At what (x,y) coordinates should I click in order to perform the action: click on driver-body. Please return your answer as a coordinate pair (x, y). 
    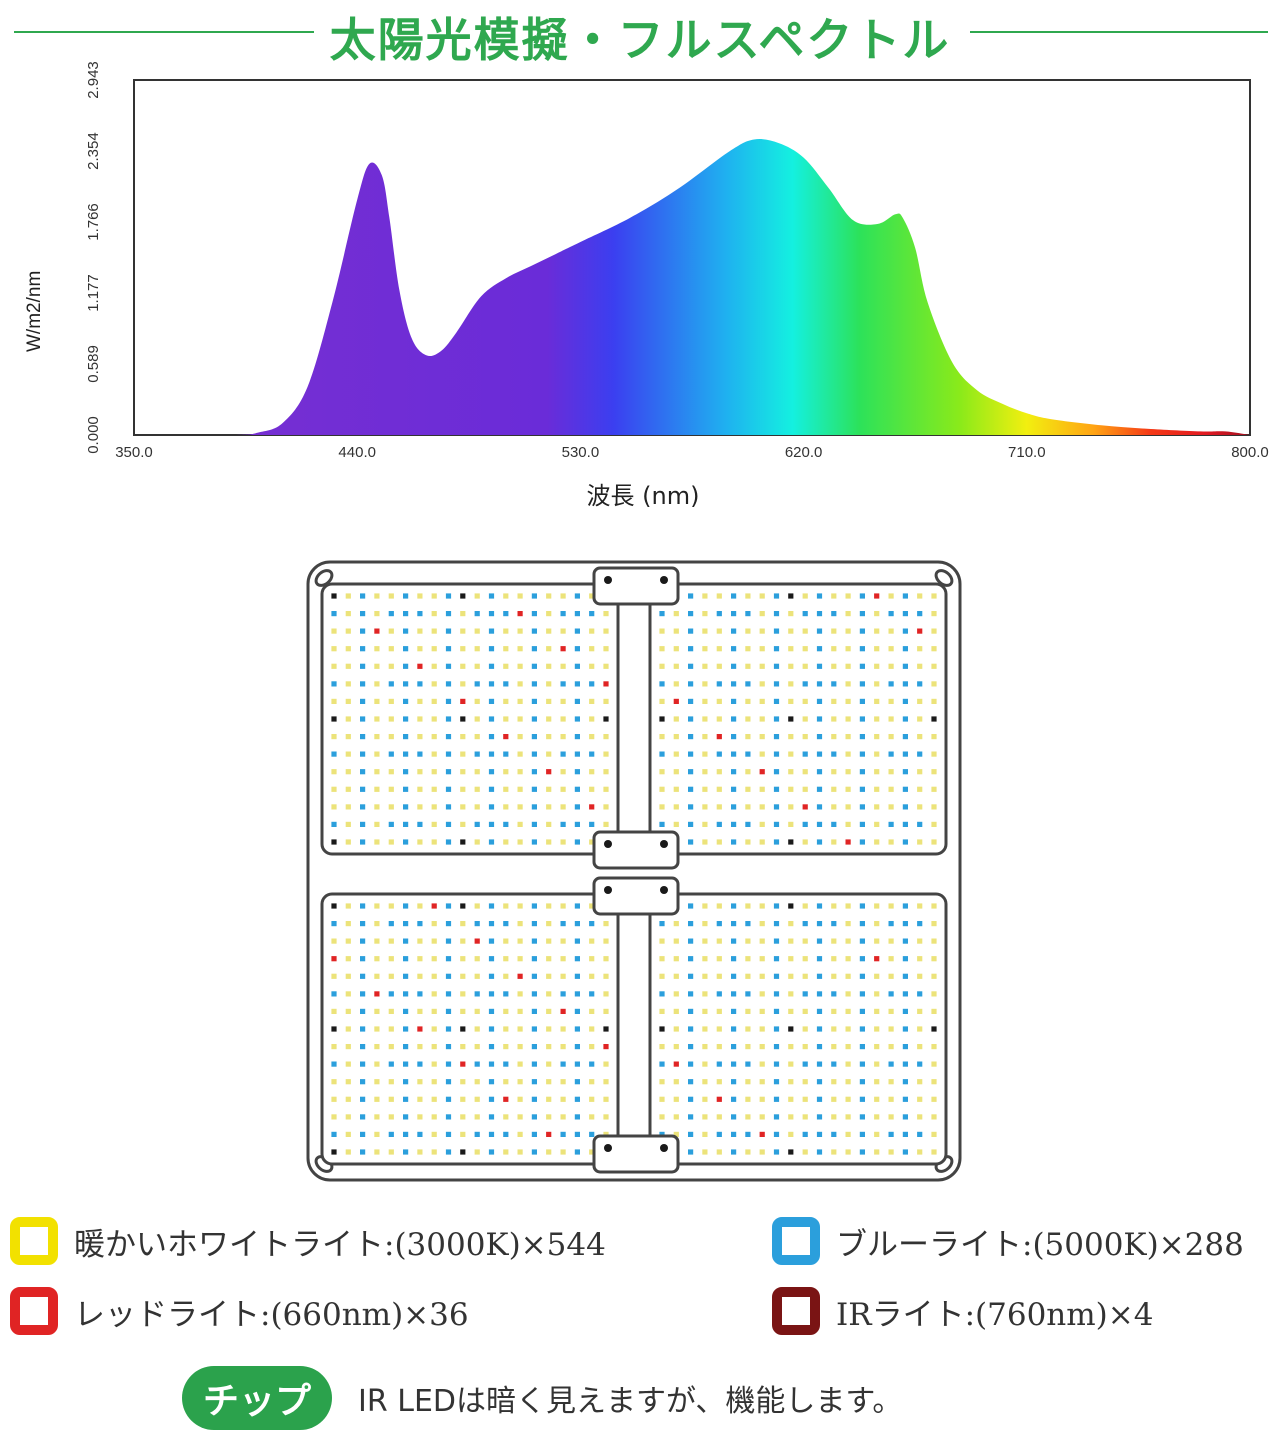
    Looking at the image, I should click on (636, 586).